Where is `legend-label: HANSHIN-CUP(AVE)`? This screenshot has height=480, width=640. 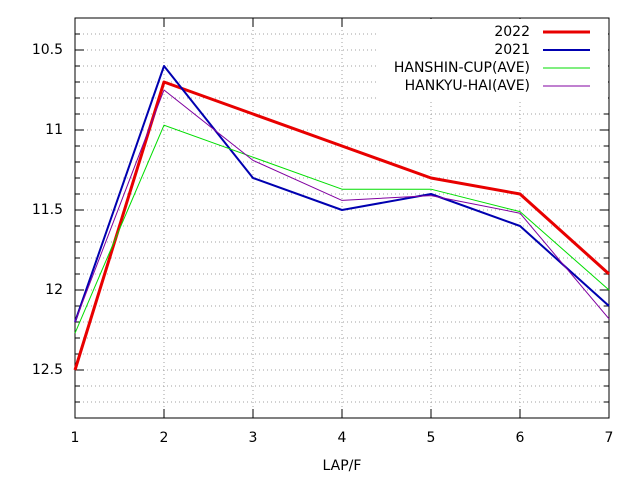 legend-label: HANSHIN-CUP(AVE) is located at coordinates (462, 68).